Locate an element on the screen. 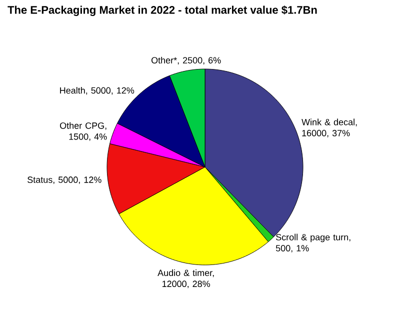 Image resolution: width=400 pixels, height=322 pixels. slice-label: Scroll & page turn, 500, 1% is located at coordinates (313, 243).